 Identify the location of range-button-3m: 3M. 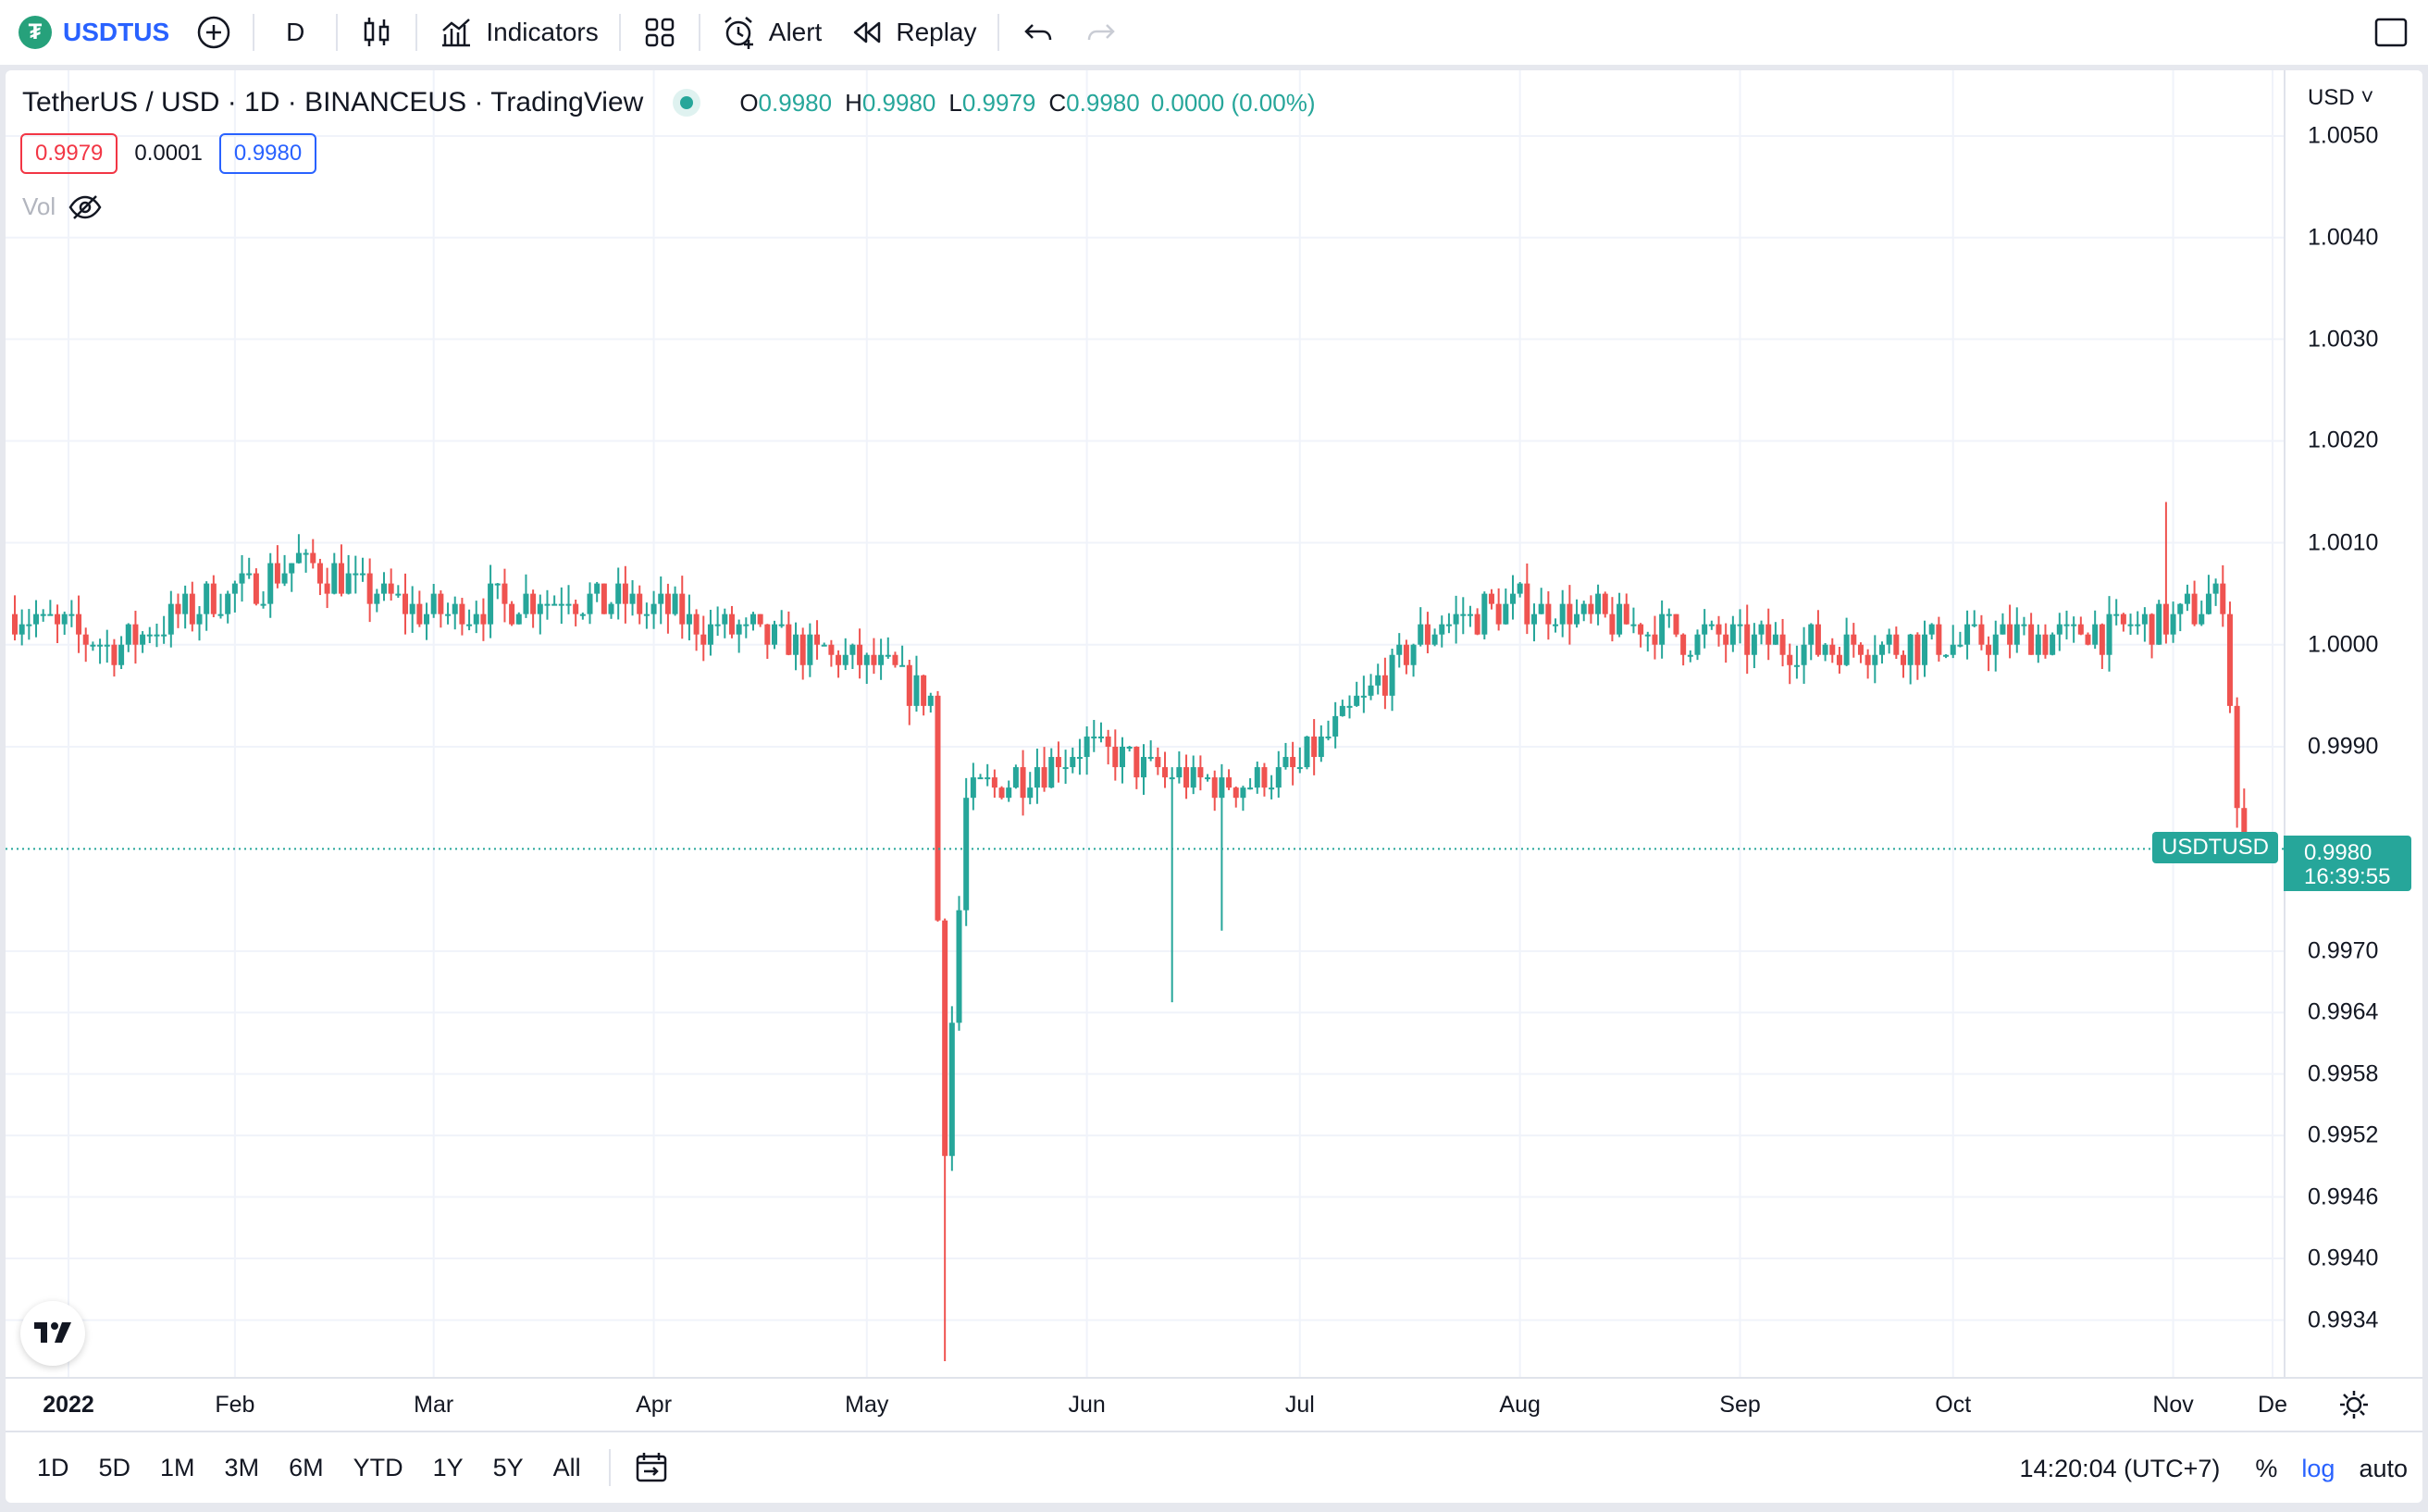
(242, 1467).